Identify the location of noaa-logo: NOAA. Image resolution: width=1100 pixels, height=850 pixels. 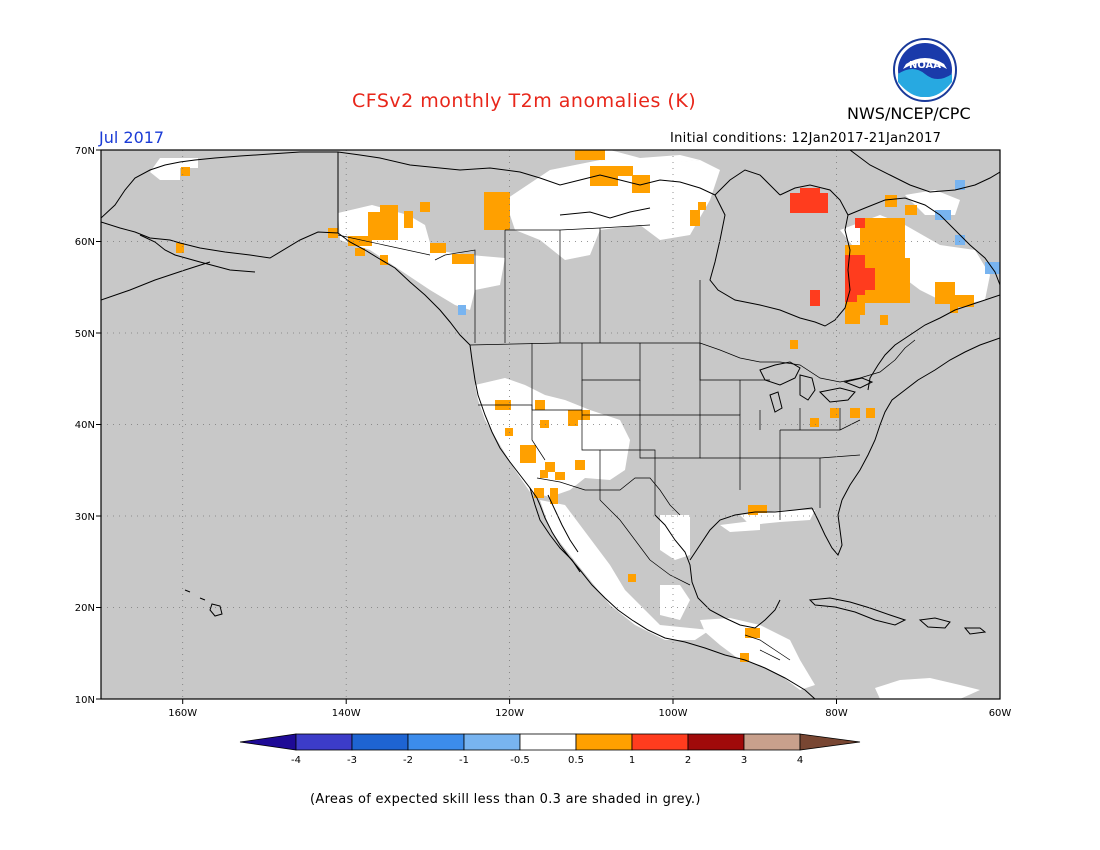
(925, 70).